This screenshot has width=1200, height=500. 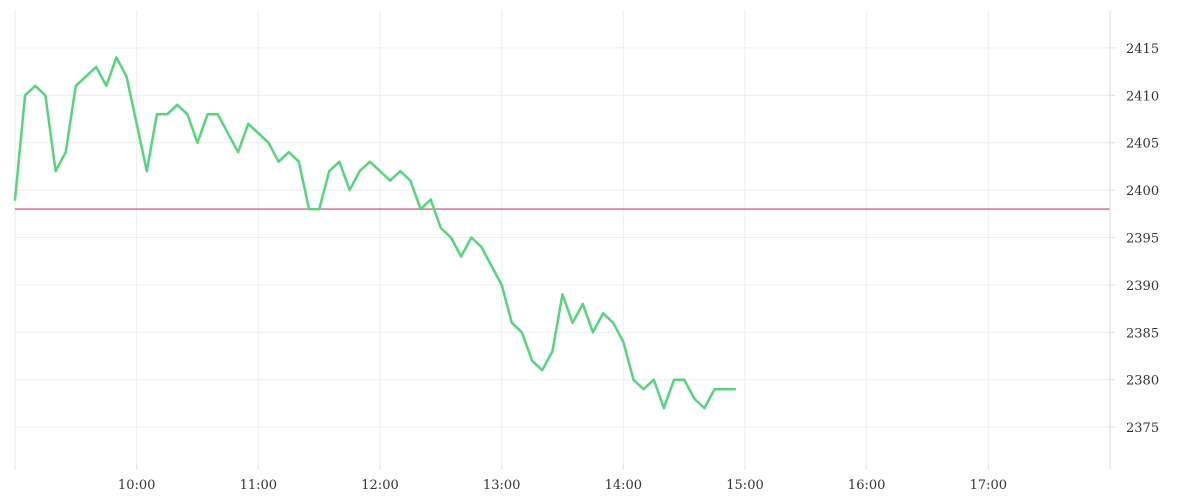 I want to click on y-tick-label: 2410, so click(x=1142, y=96).